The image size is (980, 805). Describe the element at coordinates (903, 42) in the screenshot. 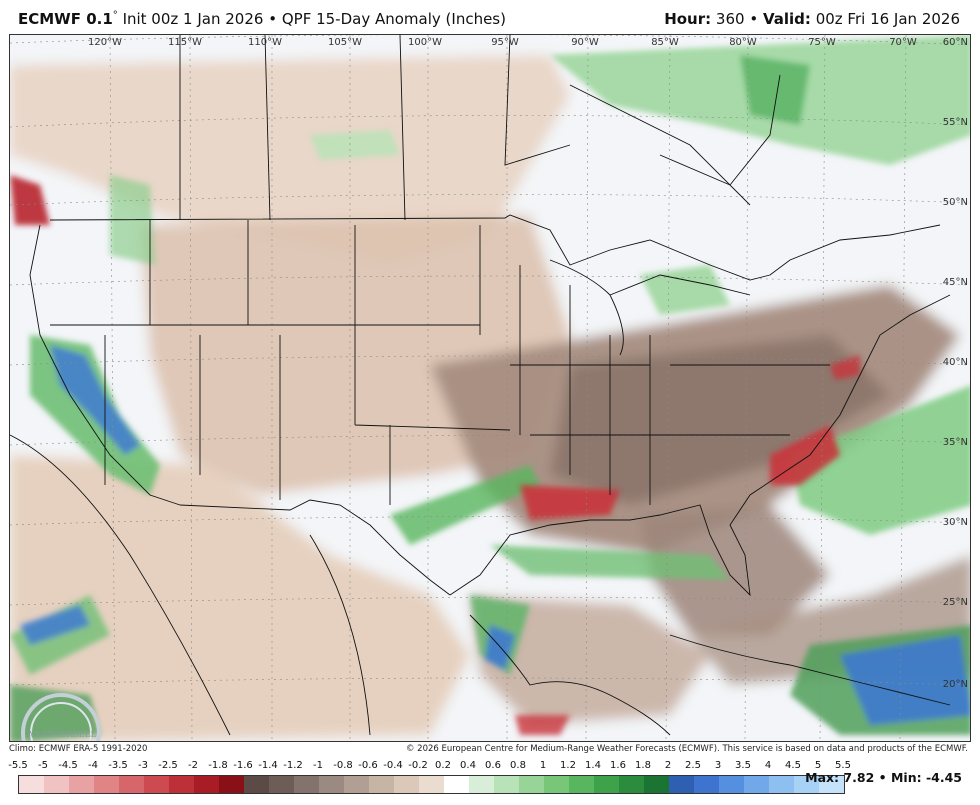

I see `longitude-label: 70°W` at that location.